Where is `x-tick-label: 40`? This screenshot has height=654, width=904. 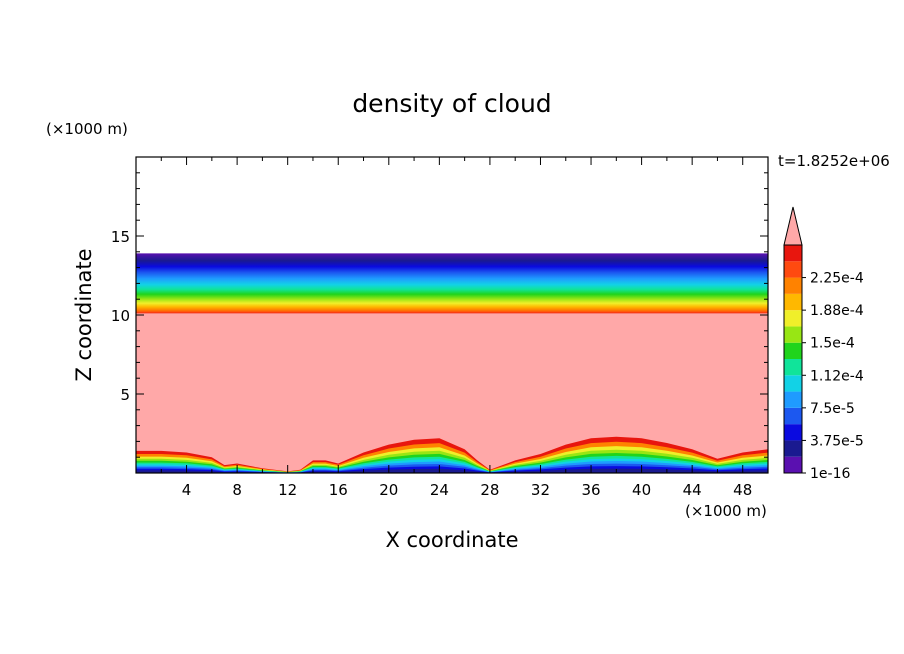 x-tick-label: 40 is located at coordinates (641, 490).